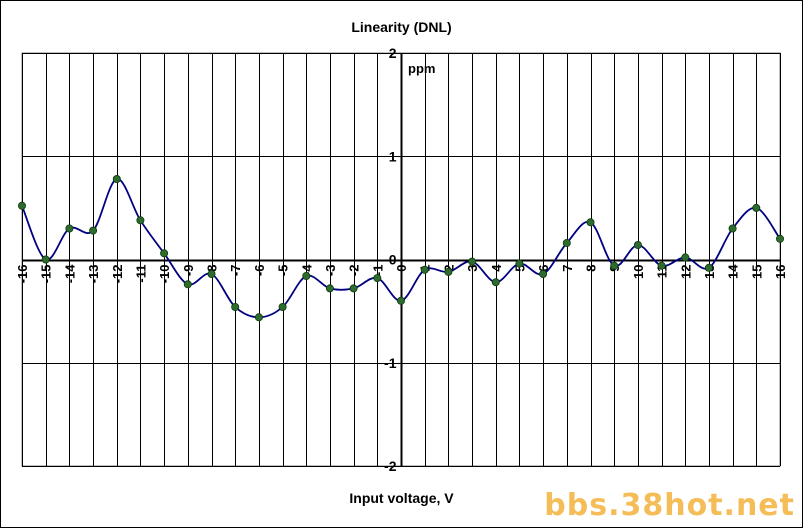 This screenshot has width=803, height=528. What do you see at coordinates (780, 272) in the screenshot?
I see `x-tick-label: 16` at bounding box center [780, 272].